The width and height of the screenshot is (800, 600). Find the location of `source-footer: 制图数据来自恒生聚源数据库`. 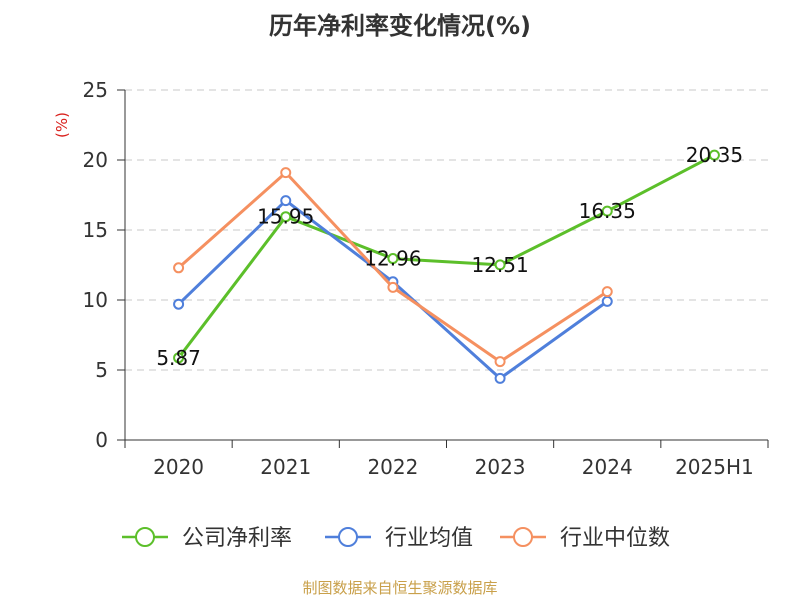

source-footer: 制图数据来自恒生聚源数据库 is located at coordinates (399, 588).